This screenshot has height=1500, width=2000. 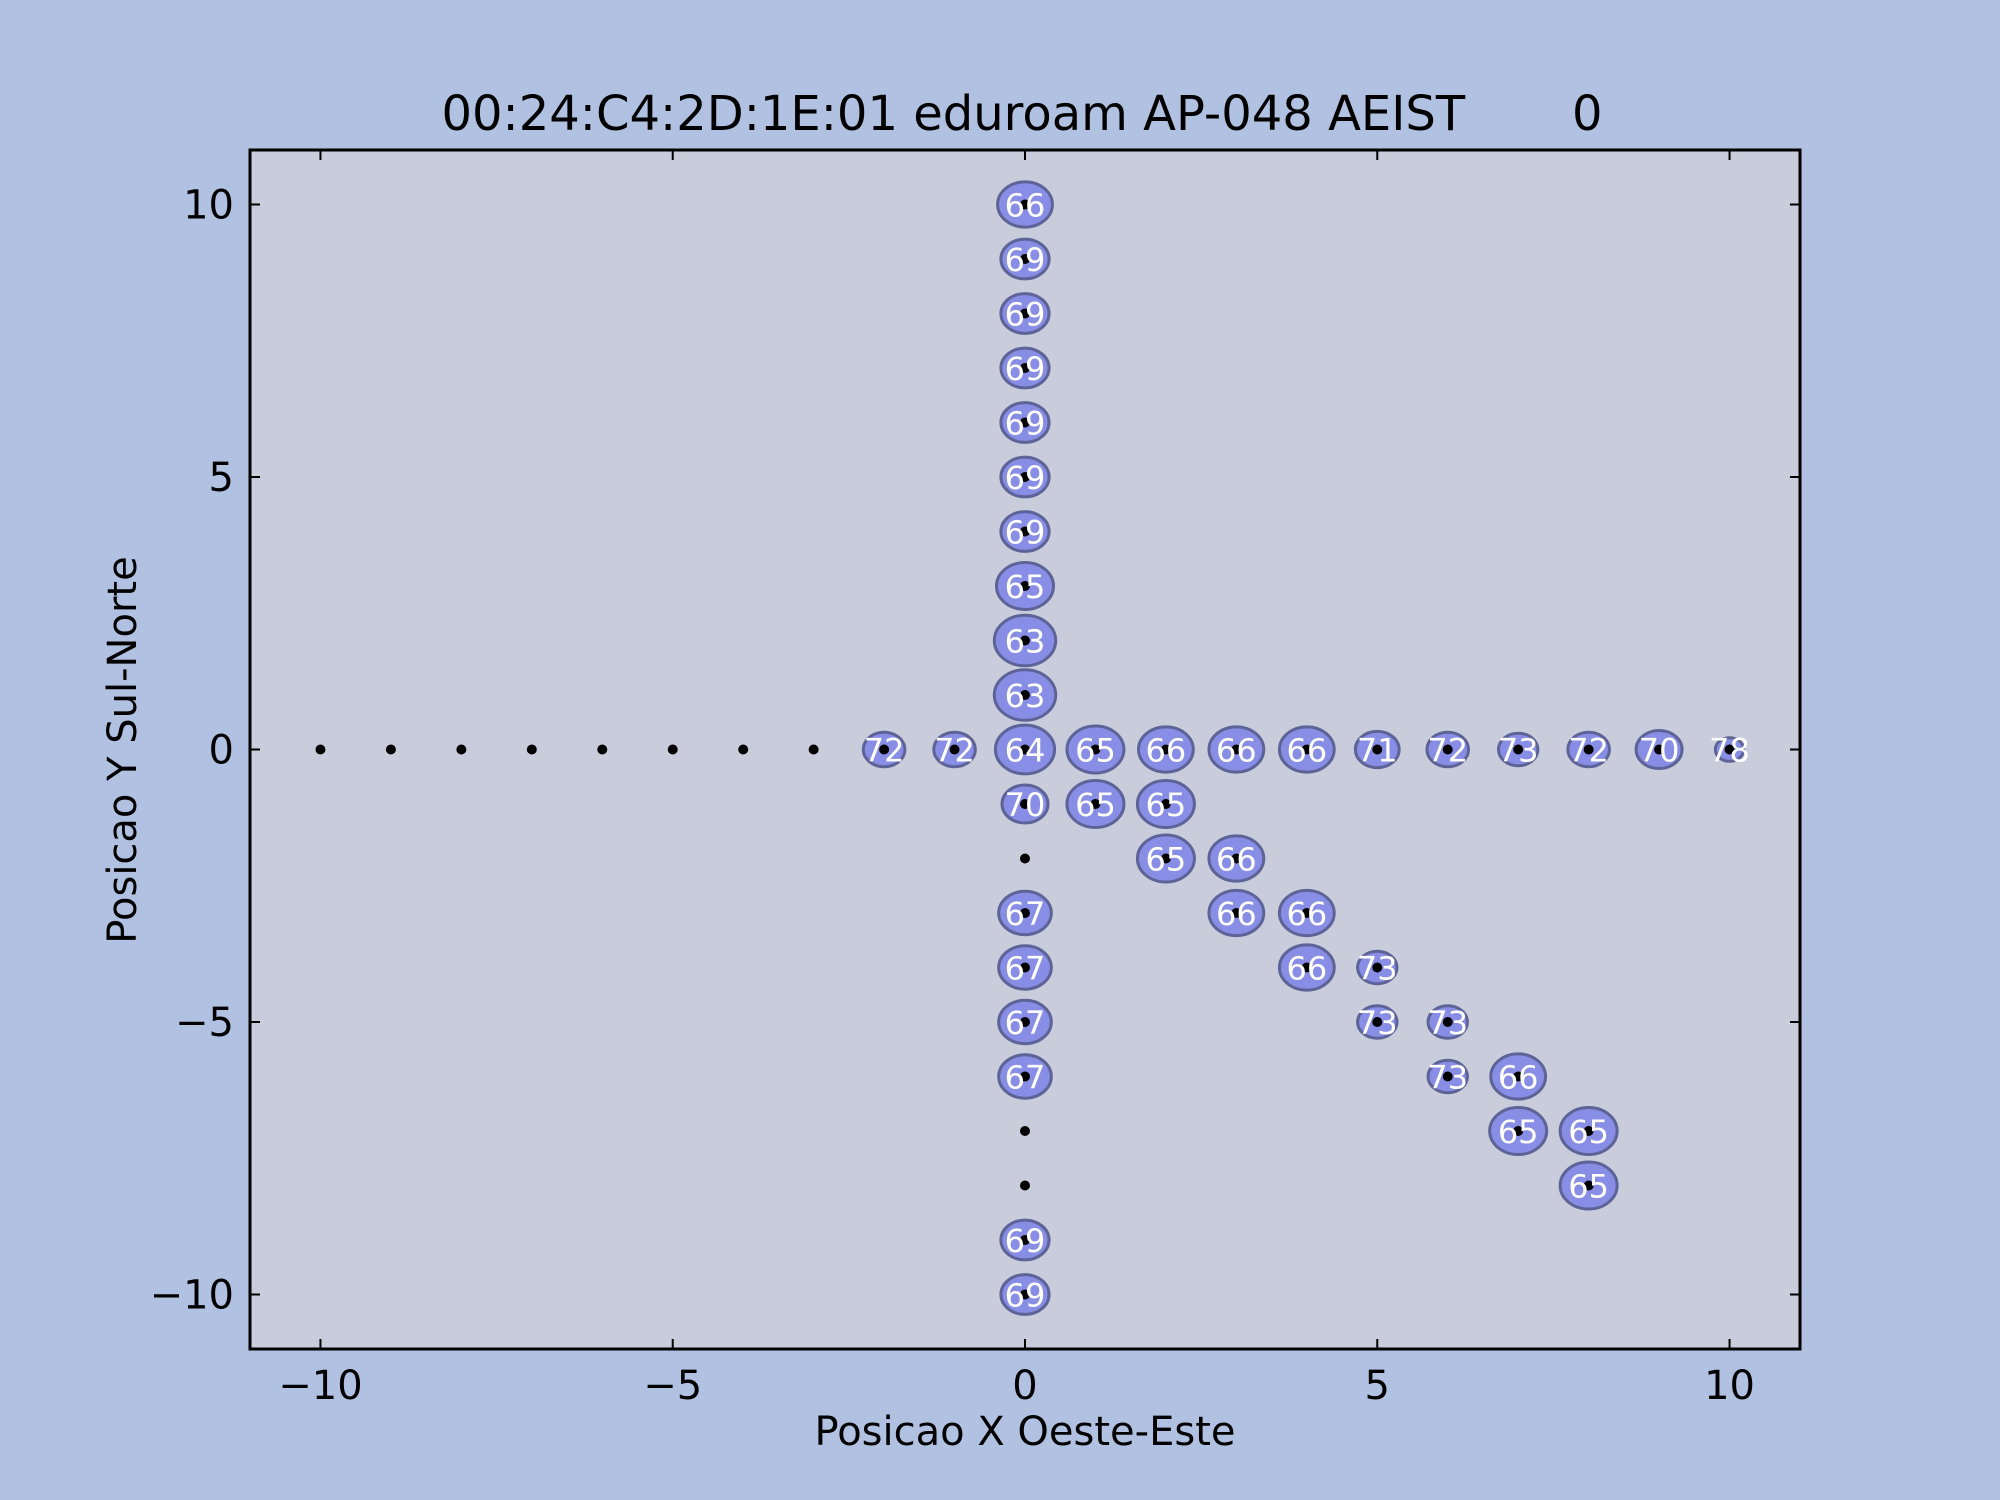 I want to click on x-tick-label: 0, so click(x=1024, y=1386).